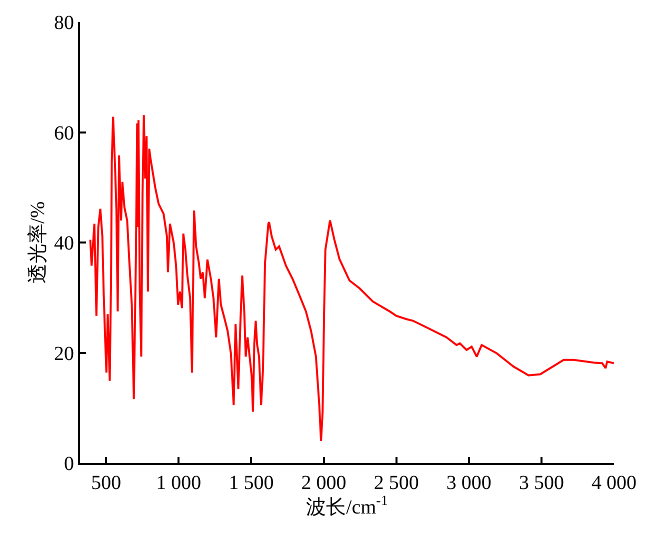 The width and height of the screenshot is (650, 533). Describe the element at coordinates (38, 242) in the screenshot. I see `y-axis-title: 透光率/%` at that location.